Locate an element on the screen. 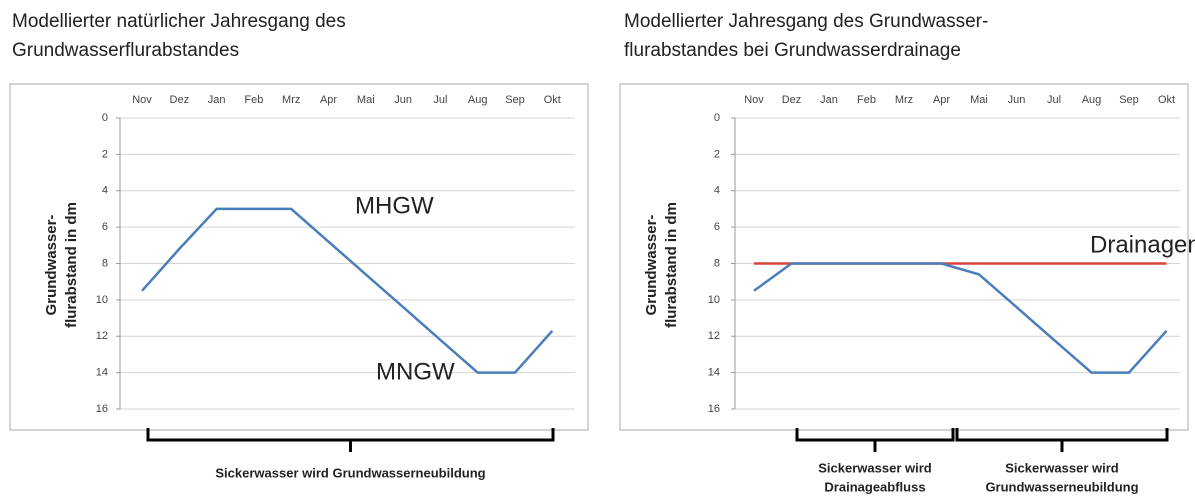 The width and height of the screenshot is (1195, 499). annotation: MNGW is located at coordinates (415, 371).